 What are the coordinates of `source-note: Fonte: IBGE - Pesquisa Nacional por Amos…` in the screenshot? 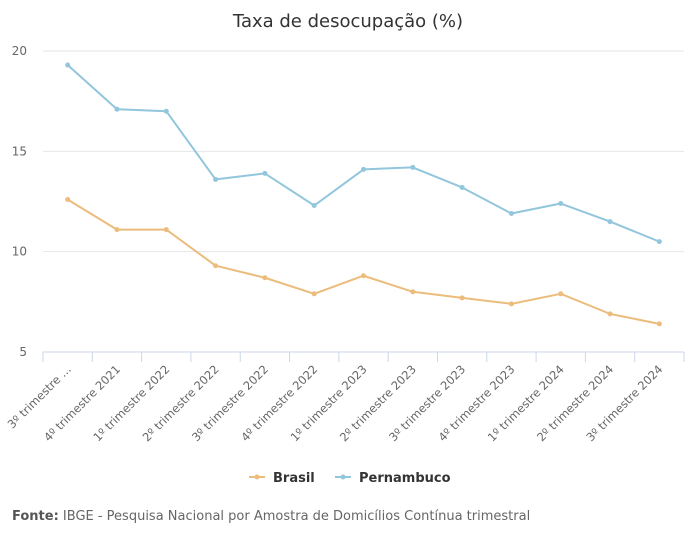 It's located at (271, 516).